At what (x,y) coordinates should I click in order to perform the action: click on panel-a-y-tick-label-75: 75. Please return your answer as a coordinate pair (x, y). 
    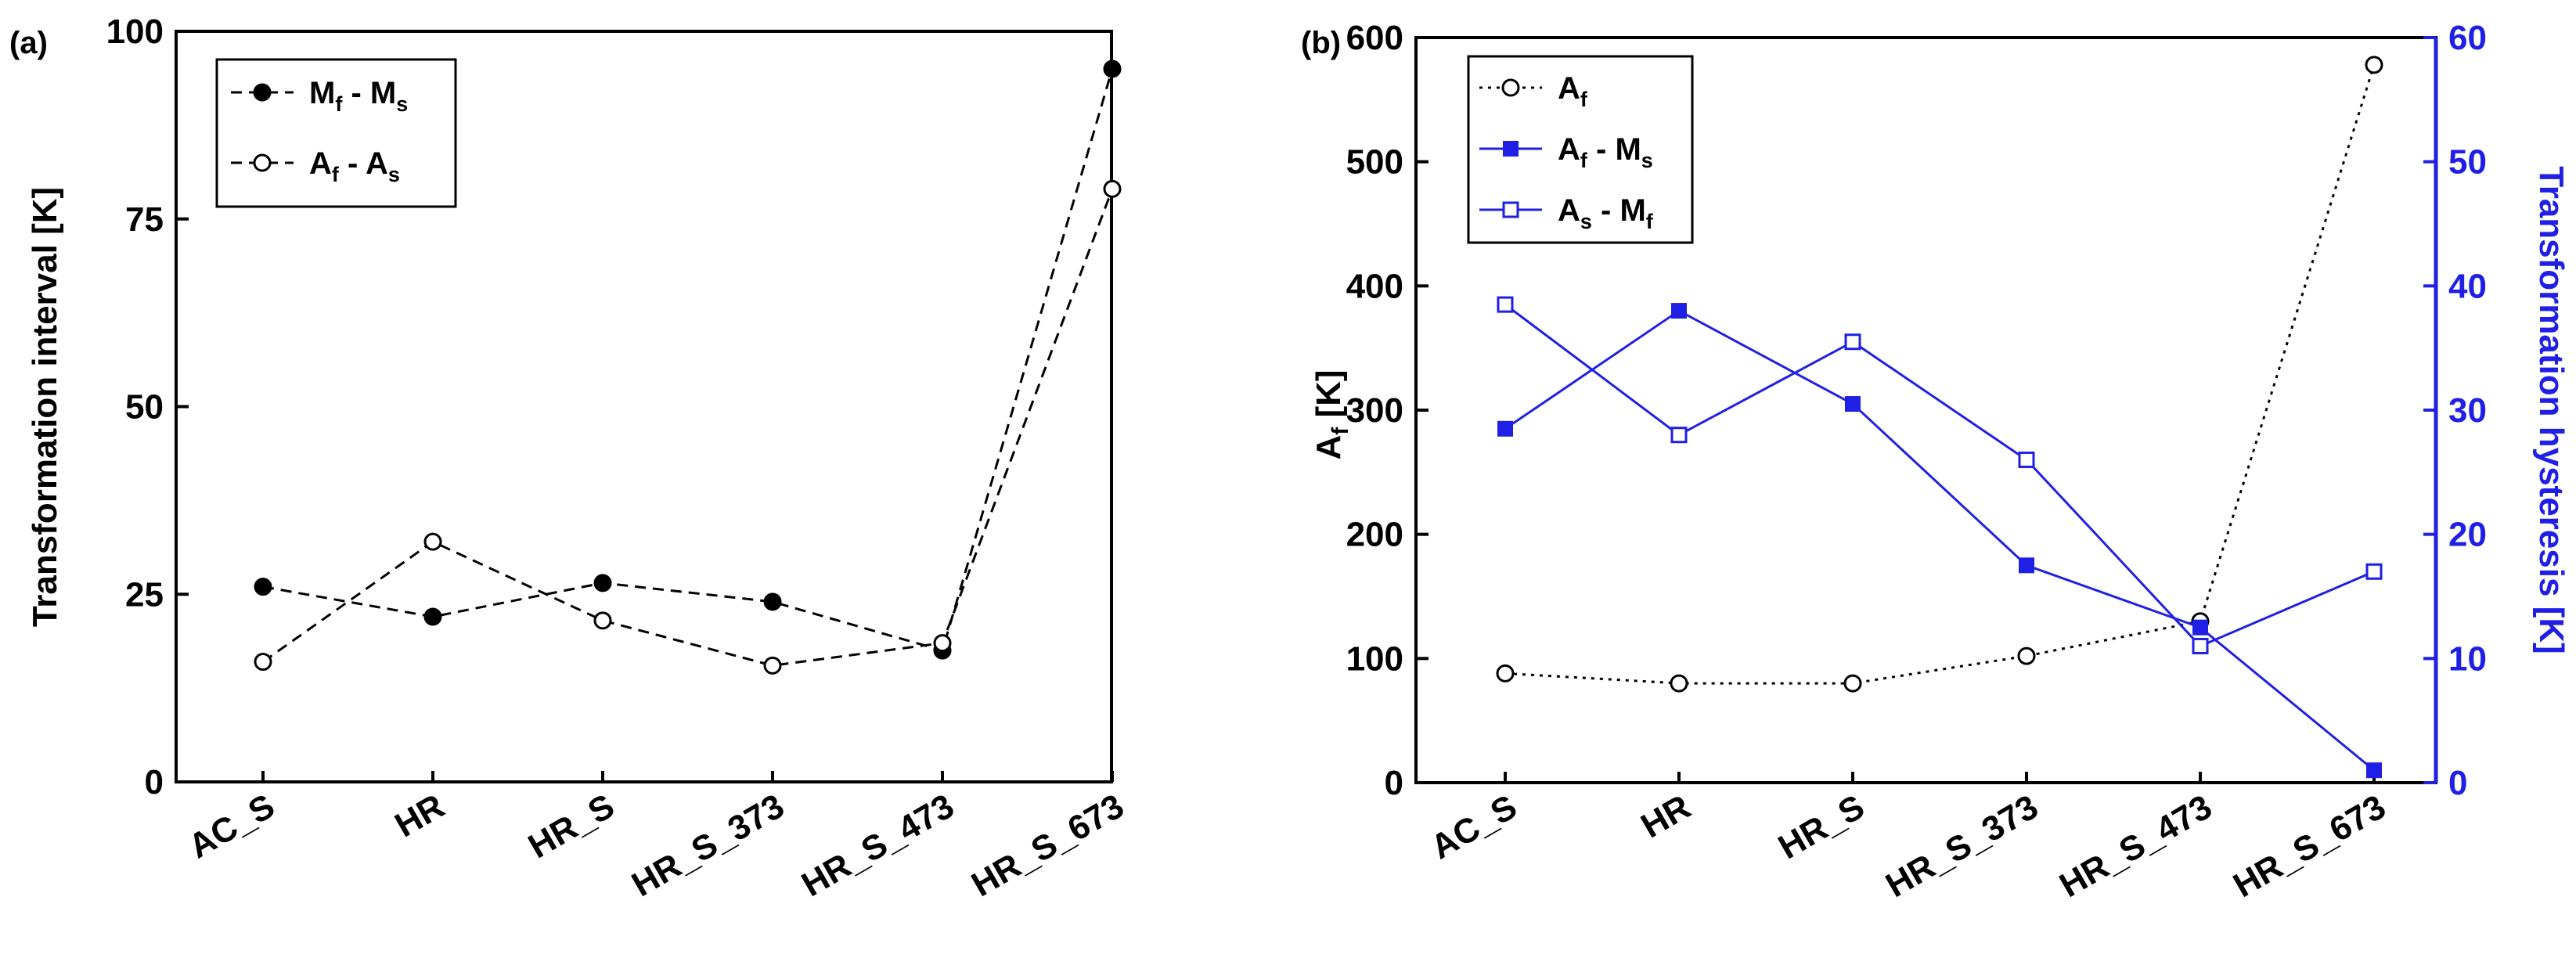
    Looking at the image, I should click on (144, 219).